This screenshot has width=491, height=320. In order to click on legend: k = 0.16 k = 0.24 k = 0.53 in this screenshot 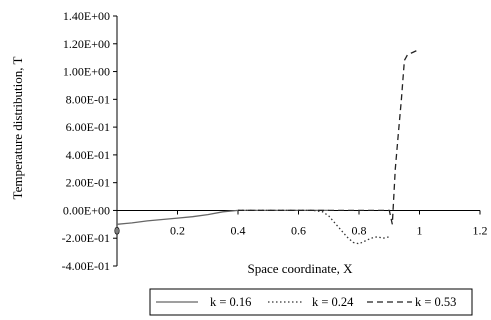, I will do `click(311, 302)`.